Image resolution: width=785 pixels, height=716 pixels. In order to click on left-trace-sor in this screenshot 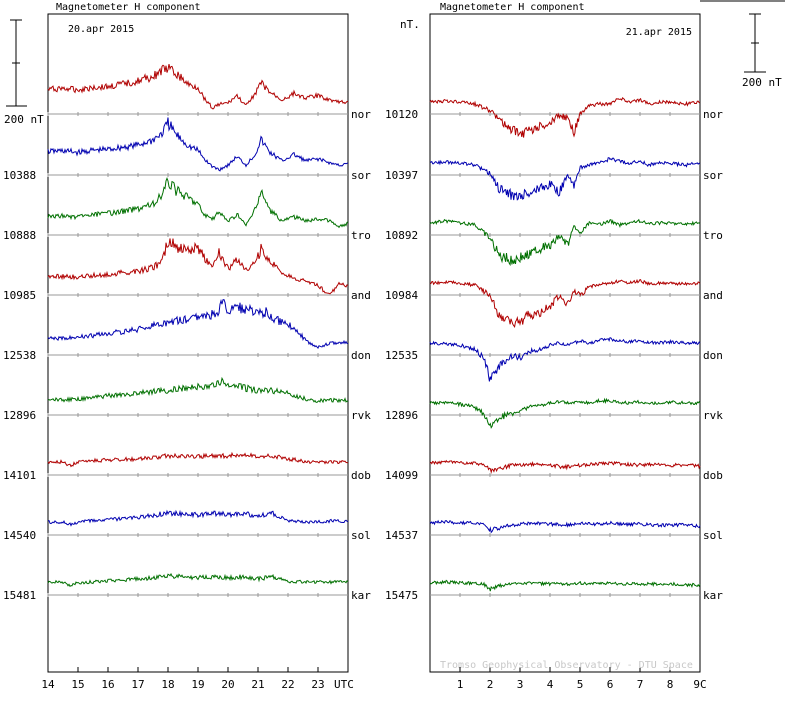, I will do `click(198, 144)`.